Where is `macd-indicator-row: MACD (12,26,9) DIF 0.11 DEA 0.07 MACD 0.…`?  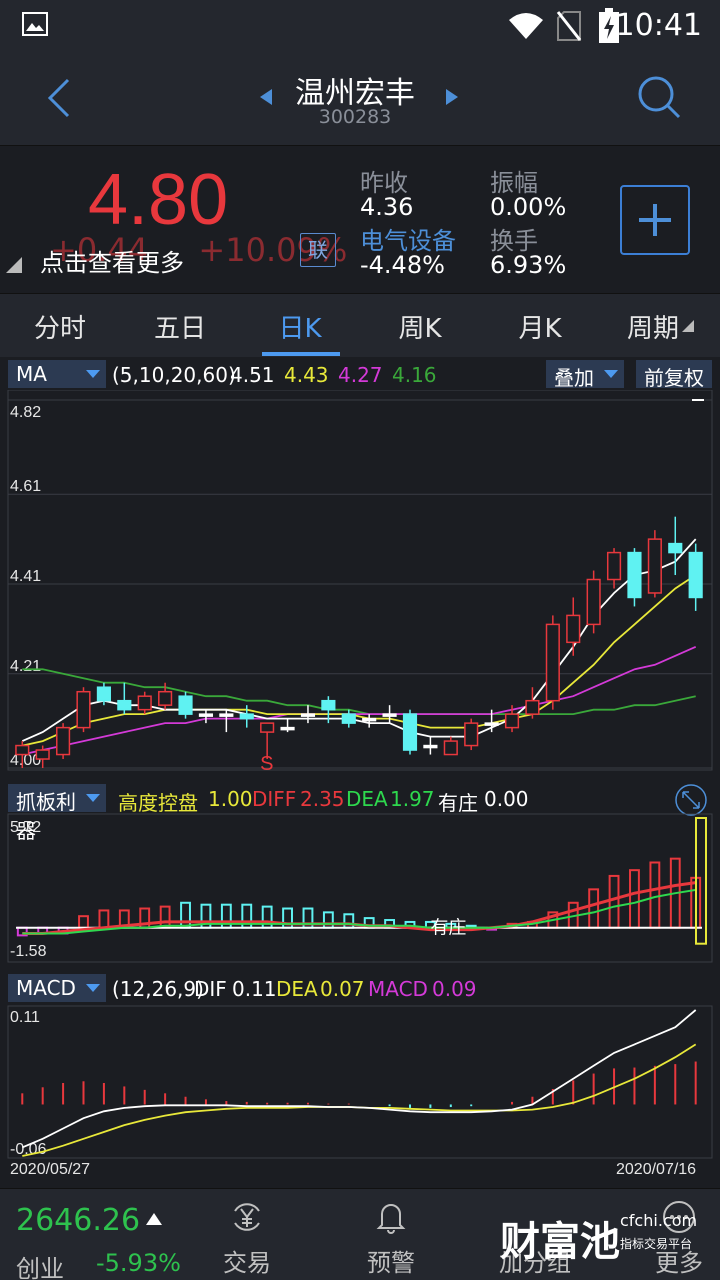
macd-indicator-row: MACD (12,26,9) DIF 0.11 DEA 0.07 MACD 0.… is located at coordinates (360, 988).